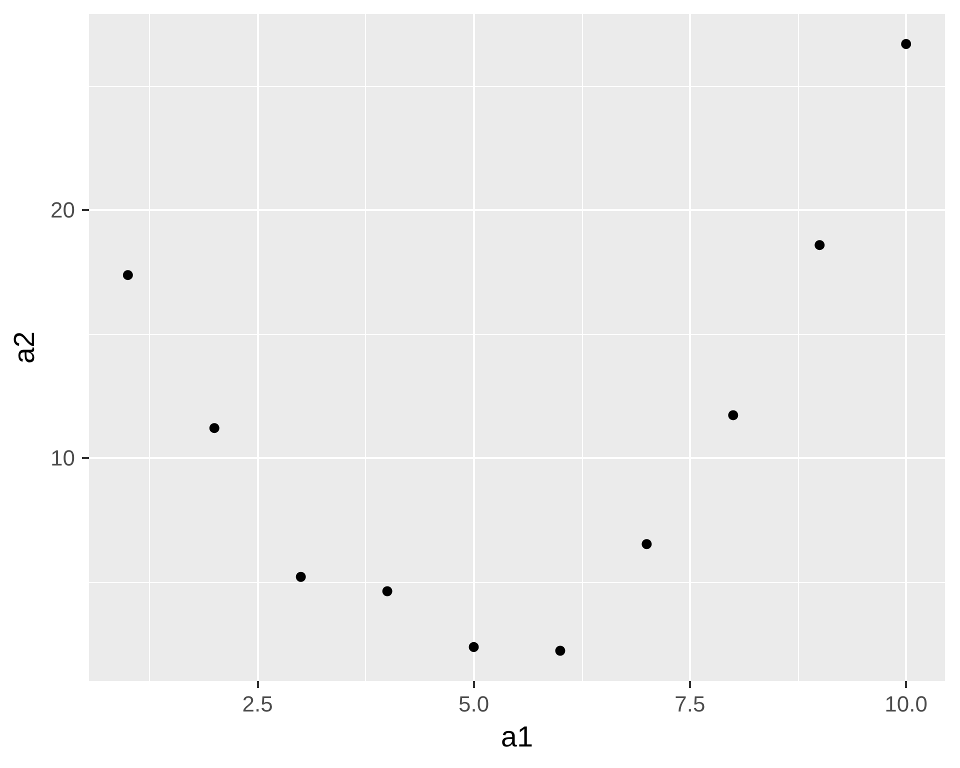  What do you see at coordinates (474, 704) in the screenshot?
I see `x-tick-label: 5.0` at bounding box center [474, 704].